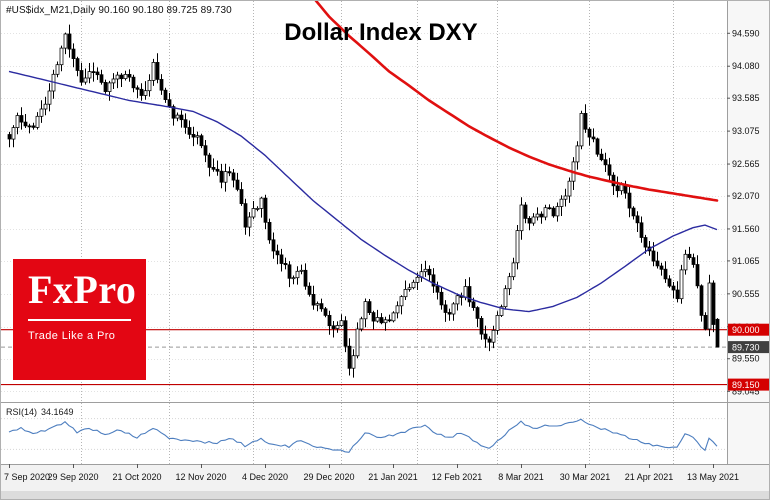 The image size is (770, 500). What do you see at coordinates (746, 391) in the screenshot?
I see `price-tick-label: 89.045` at bounding box center [746, 391].